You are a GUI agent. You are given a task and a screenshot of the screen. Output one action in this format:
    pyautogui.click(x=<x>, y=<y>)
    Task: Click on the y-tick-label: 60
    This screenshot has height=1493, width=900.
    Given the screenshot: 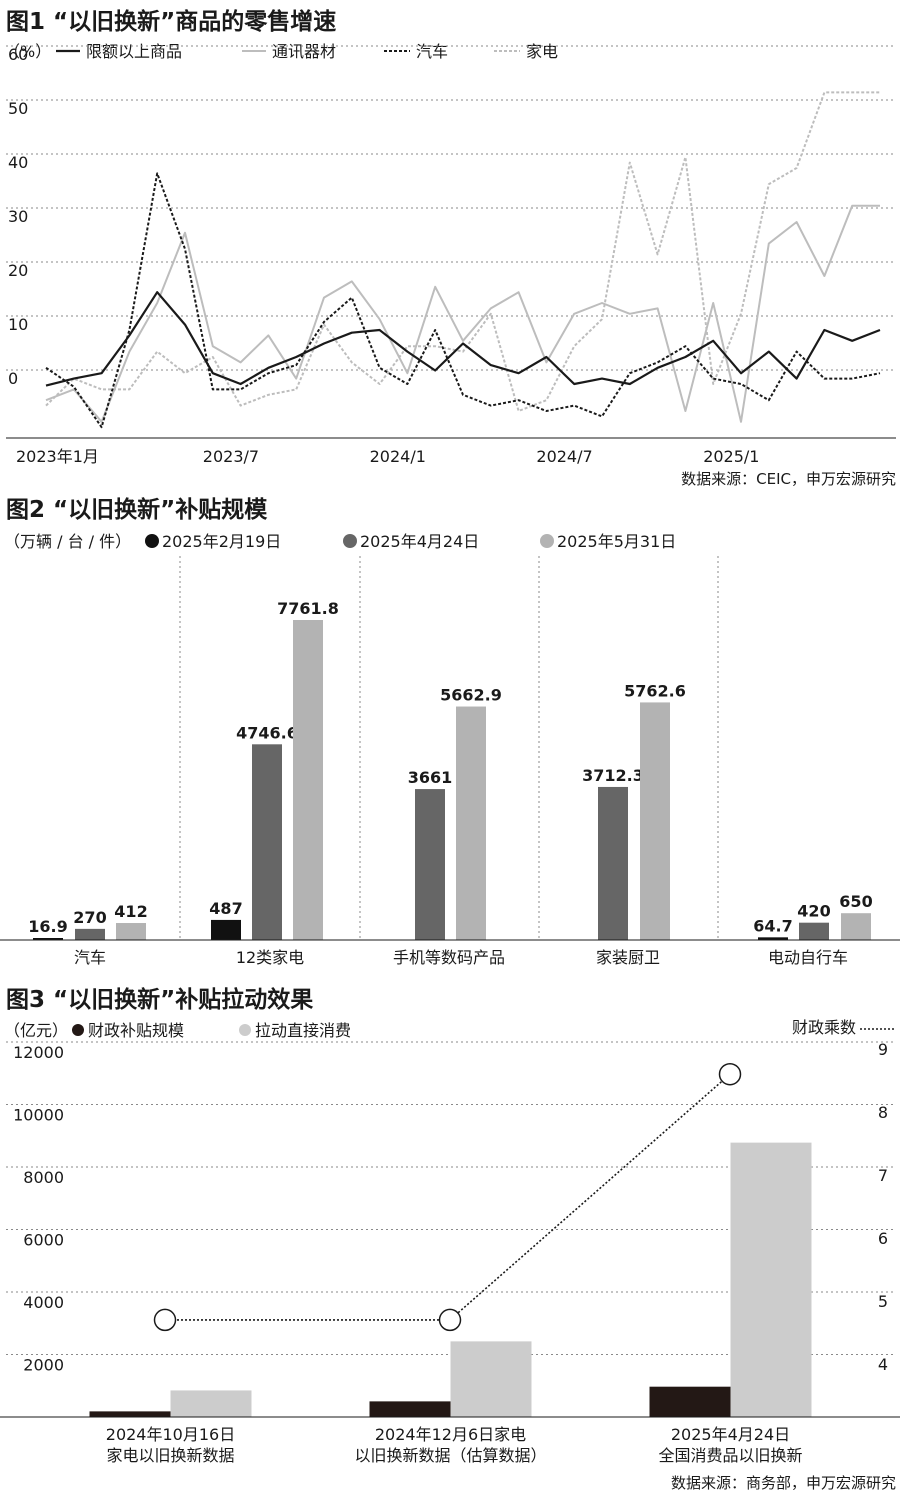 What is the action you would take?
    pyautogui.click(x=18, y=54)
    